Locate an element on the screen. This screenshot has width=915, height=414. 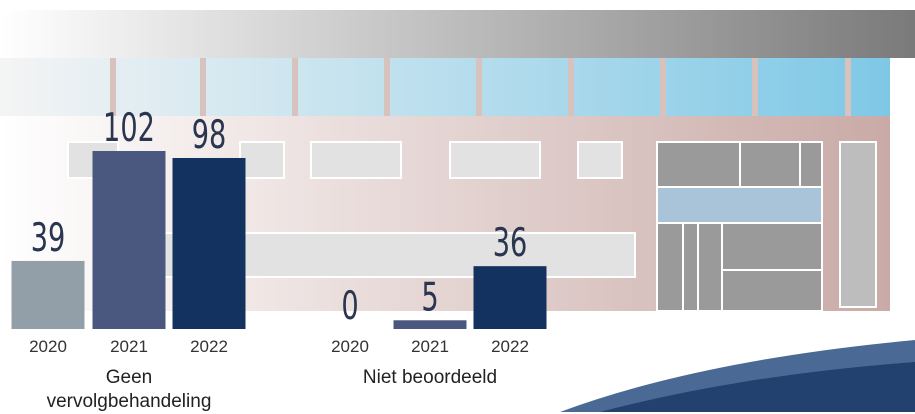
value-label: 102 is located at coordinates (129, 127).